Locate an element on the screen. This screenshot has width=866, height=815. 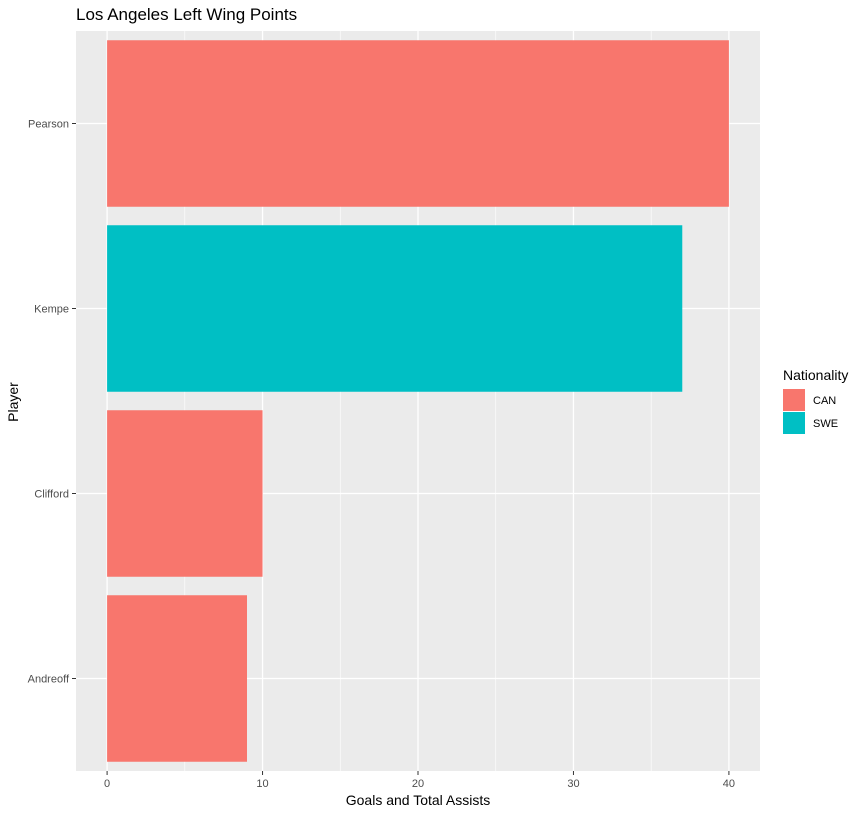
legend-title: Nationality is located at coordinates (815, 375).